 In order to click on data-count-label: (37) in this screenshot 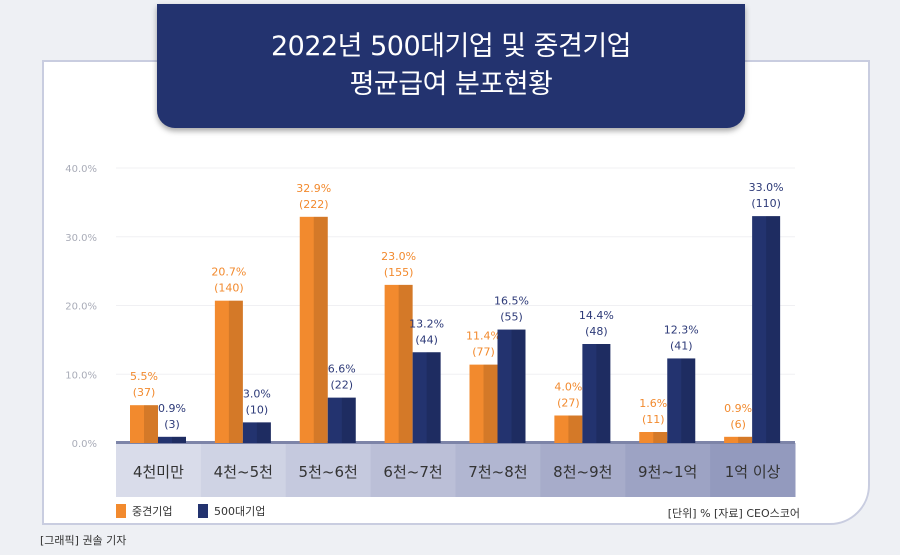, I will do `click(144, 392)`.